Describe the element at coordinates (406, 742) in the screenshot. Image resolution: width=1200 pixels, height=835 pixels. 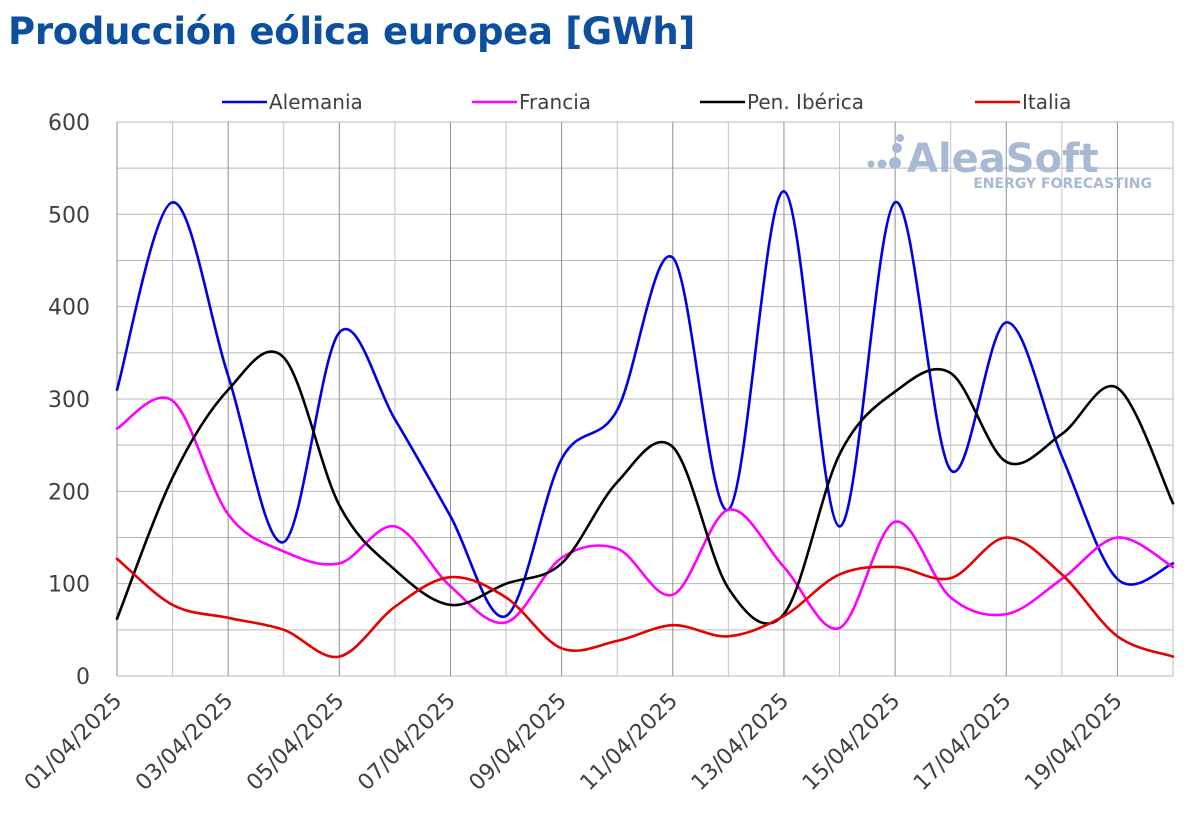
I see `x-tick-label: 07/04/2025` at that location.